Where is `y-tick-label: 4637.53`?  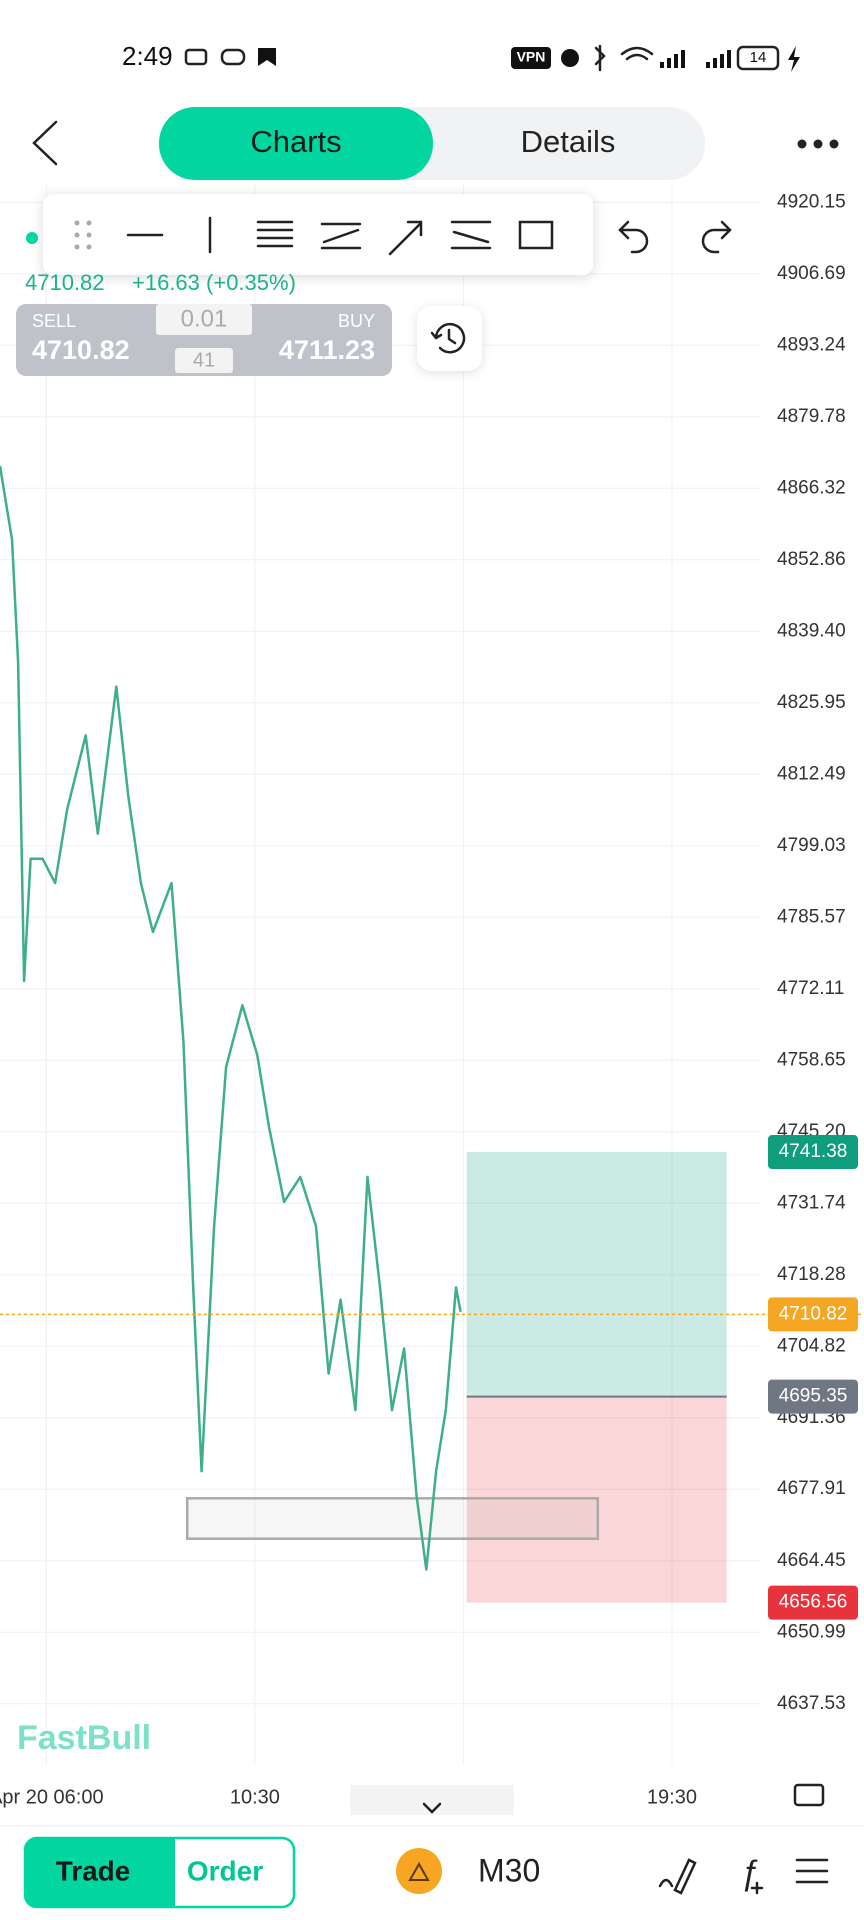 y-tick-label: 4637.53 is located at coordinates (811, 1703).